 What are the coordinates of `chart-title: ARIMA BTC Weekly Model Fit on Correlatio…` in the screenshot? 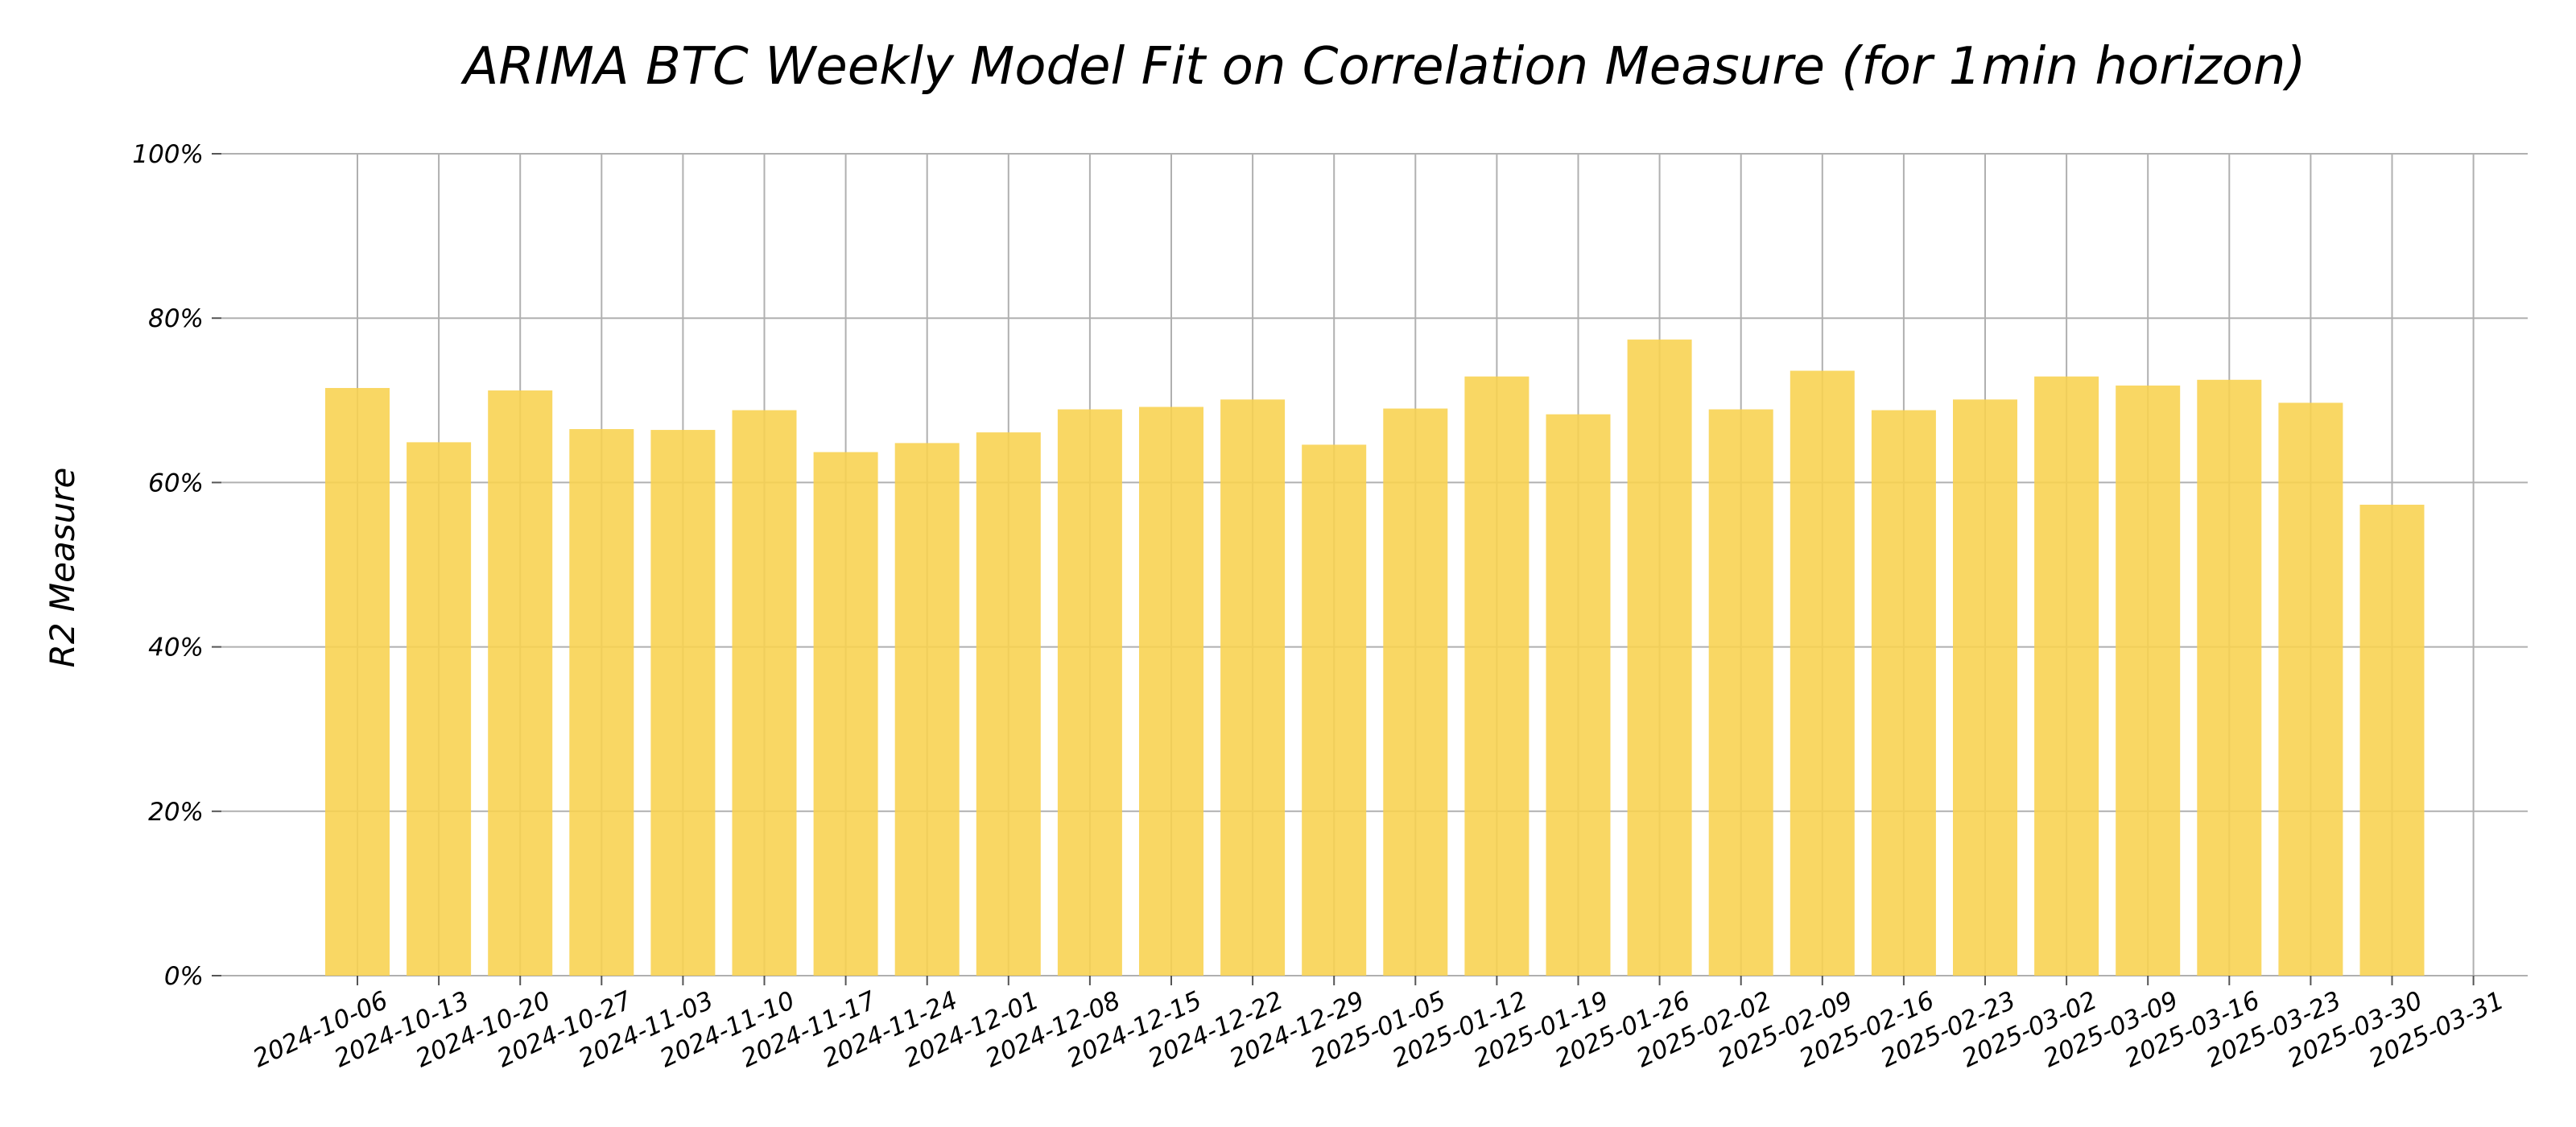 It's located at (1383, 67).